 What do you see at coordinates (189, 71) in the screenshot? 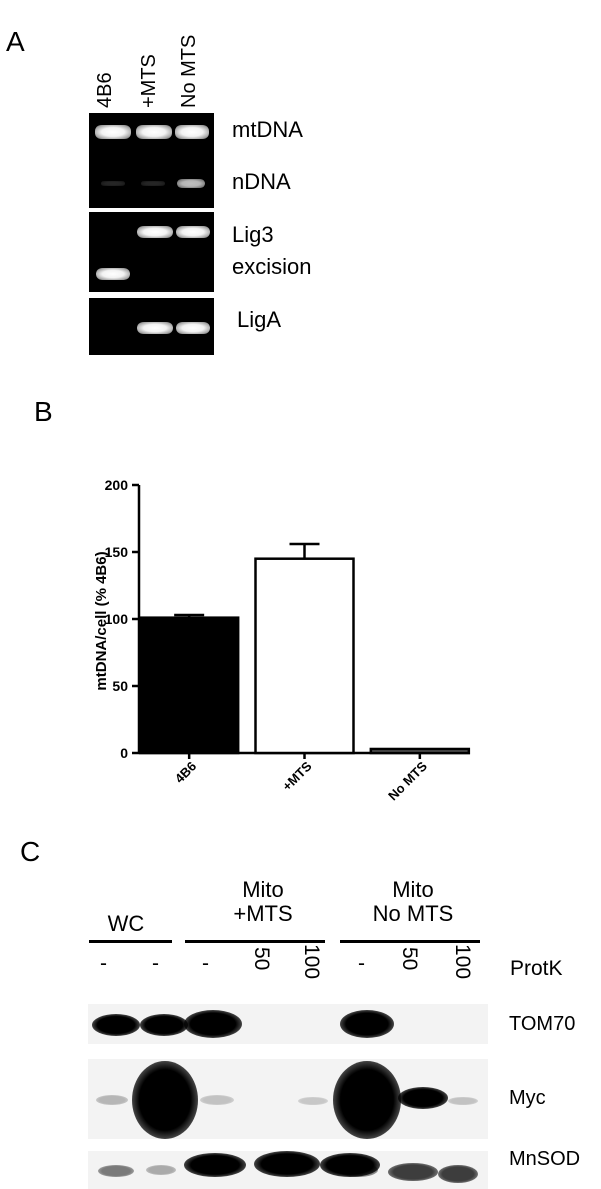
I see `lane-label-no-mts: No MTS` at bounding box center [189, 71].